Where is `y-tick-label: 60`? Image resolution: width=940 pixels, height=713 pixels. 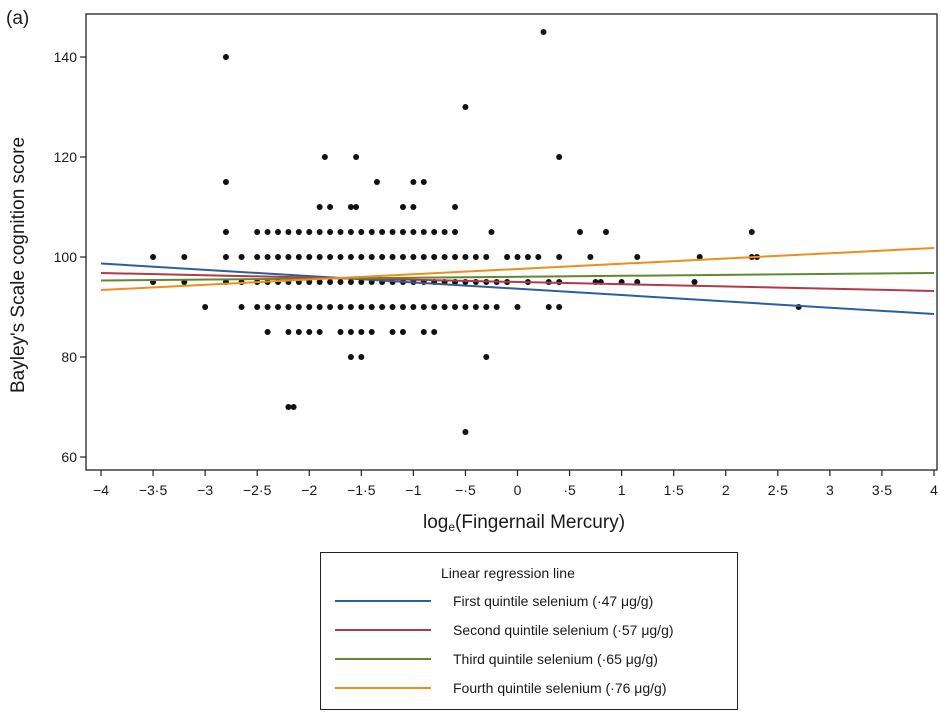 y-tick-label: 60 is located at coordinates (69, 457).